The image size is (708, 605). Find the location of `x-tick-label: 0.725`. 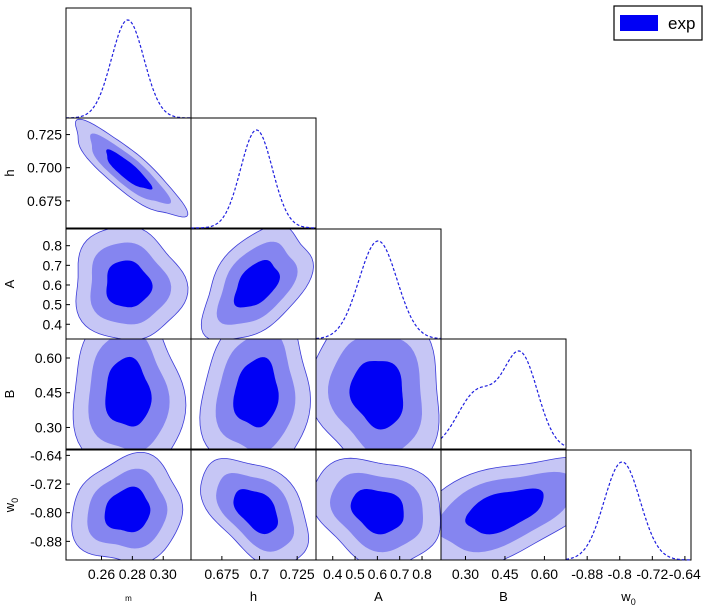

x-tick-label: 0.725 is located at coordinates (297, 574).